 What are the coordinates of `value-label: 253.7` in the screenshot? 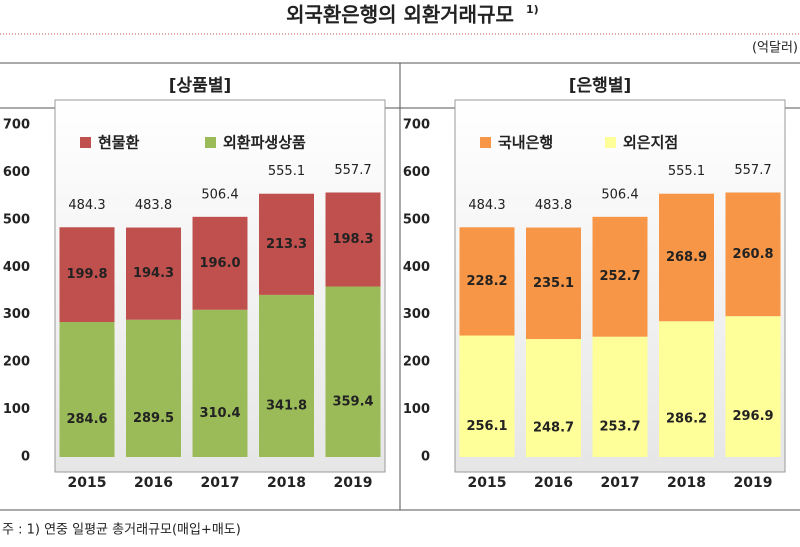 It's located at (619, 426).